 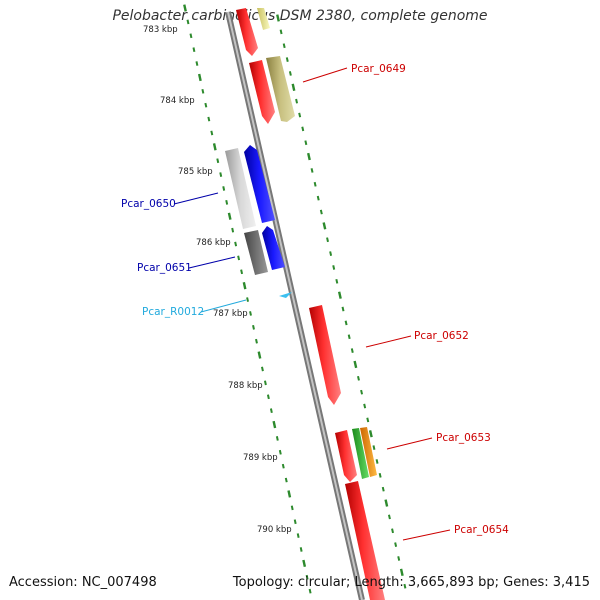 I want to click on ruler-label-789: 789 kbp, so click(x=260, y=458).